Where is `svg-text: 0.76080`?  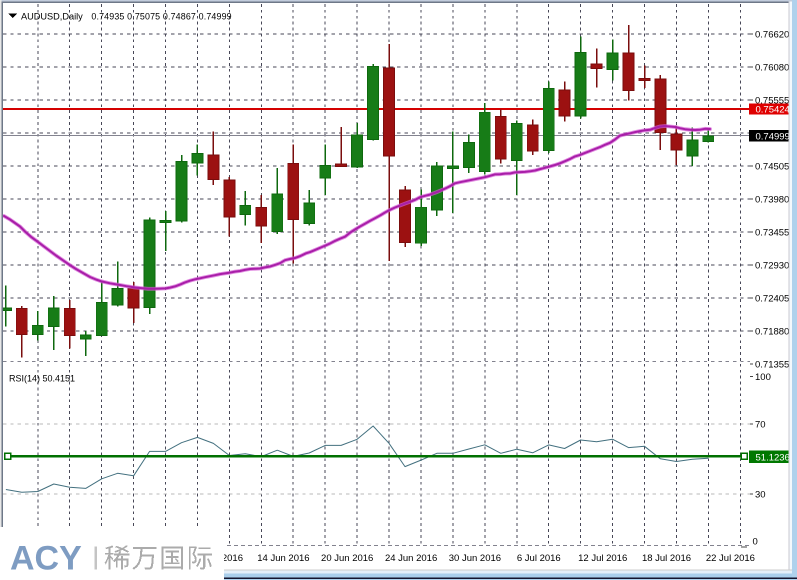 svg-text: 0.76080 is located at coordinates (772, 68).